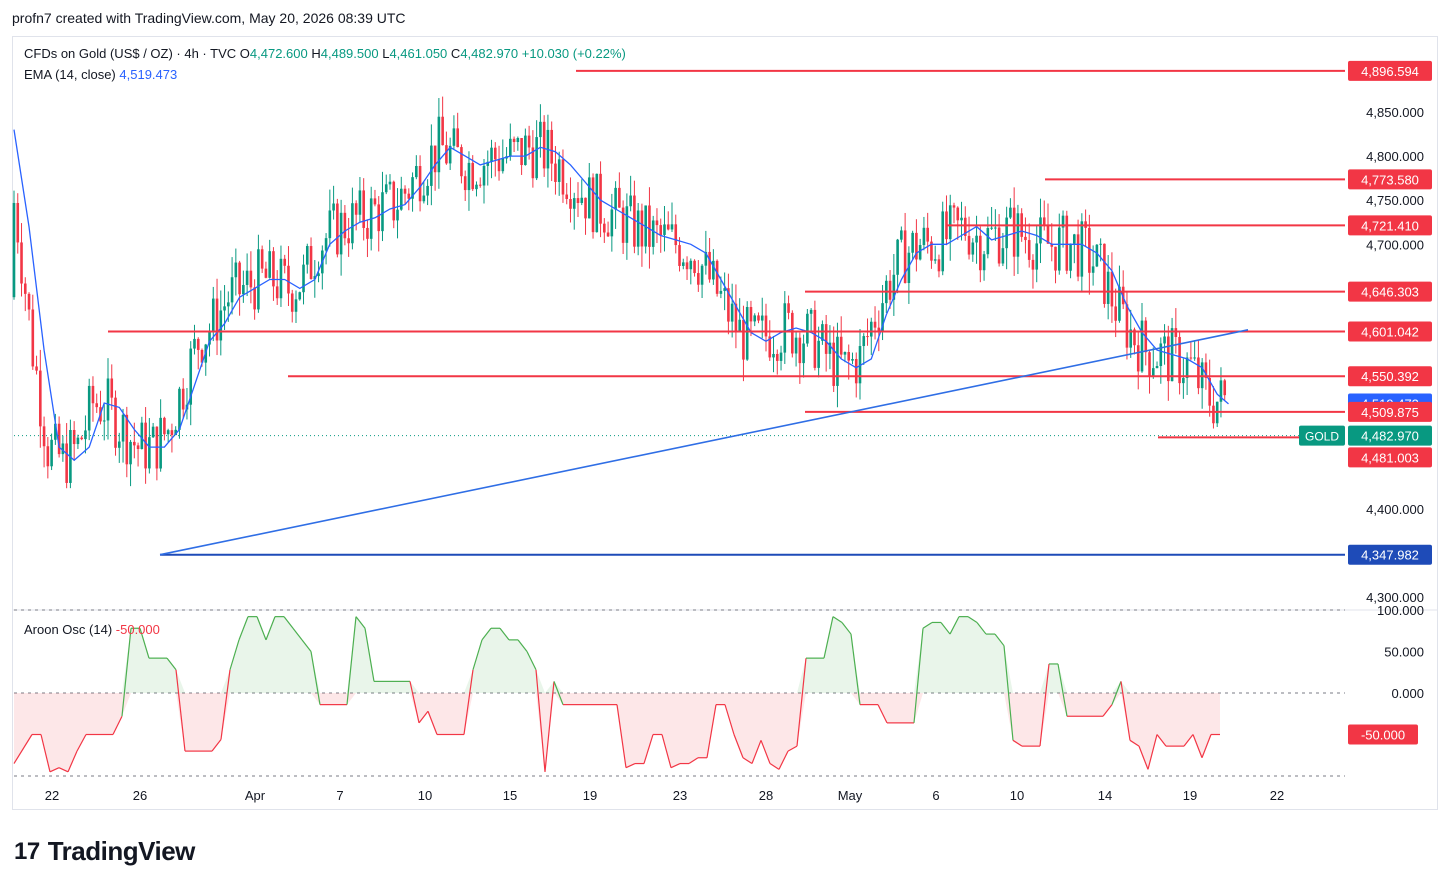 Image resolution: width=1450 pixels, height=887 pixels. Describe the element at coordinates (1395, 509) in the screenshot. I see `y-tick-label: 4,400.000` at that location.